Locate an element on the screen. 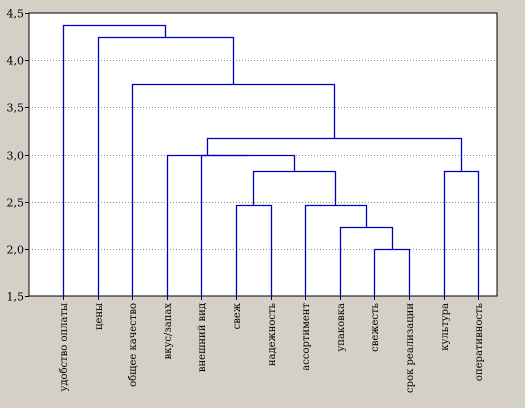  leaf-label: свежесть is located at coordinates (375, 326).